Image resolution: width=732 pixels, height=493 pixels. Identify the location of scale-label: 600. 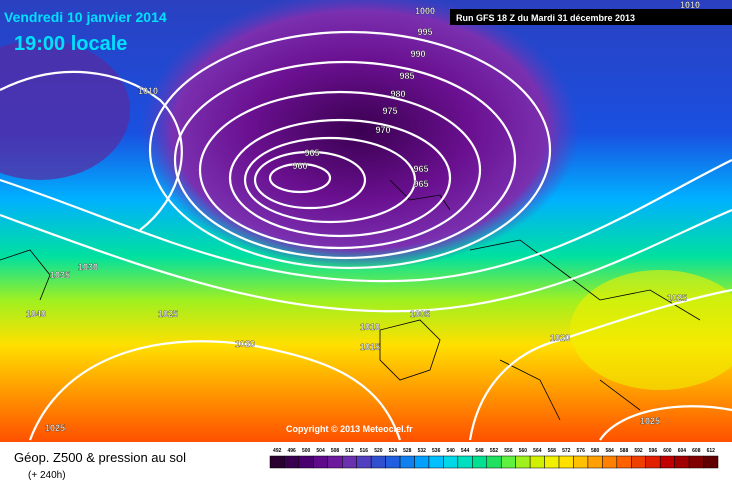
(667, 451).